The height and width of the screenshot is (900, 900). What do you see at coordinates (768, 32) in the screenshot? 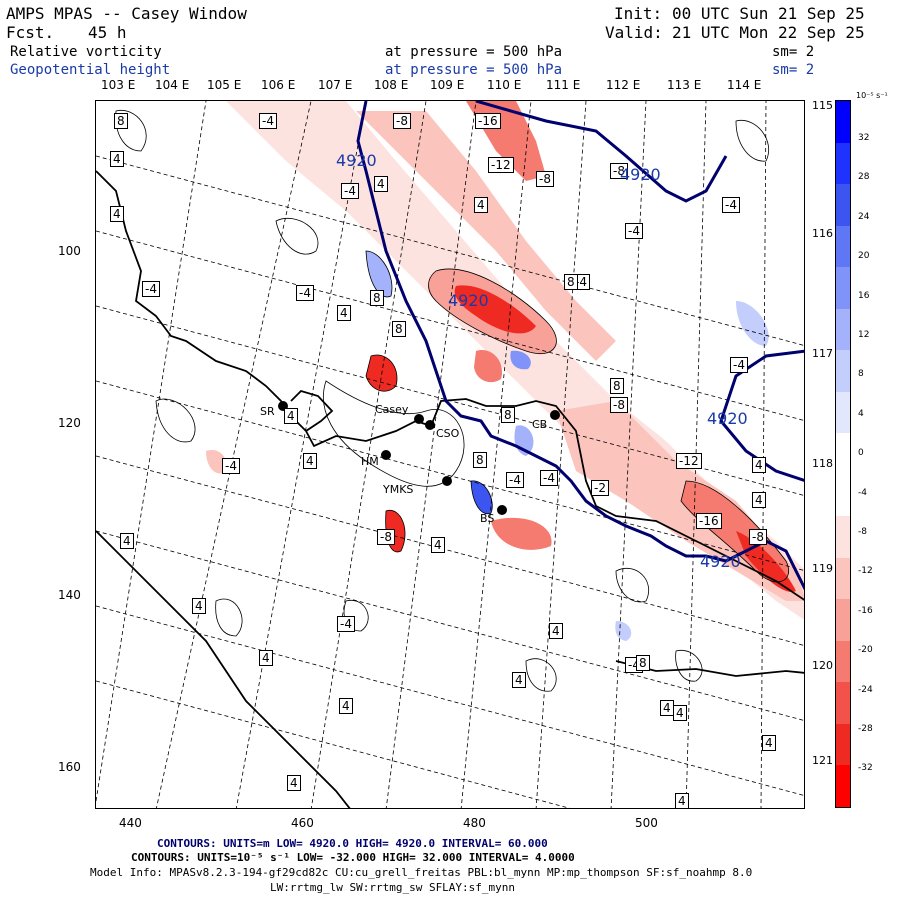
I see `valid-time: 21 UTC Mon 22 Sep 25` at bounding box center [768, 32].